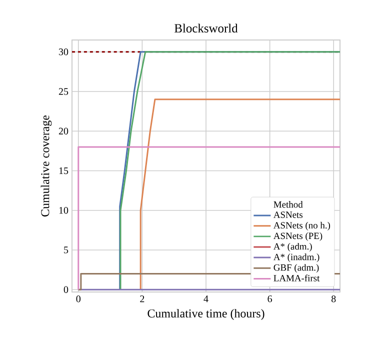  What do you see at coordinates (297, 278) in the screenshot?
I see `legend-label: LAMA-first` at bounding box center [297, 278].